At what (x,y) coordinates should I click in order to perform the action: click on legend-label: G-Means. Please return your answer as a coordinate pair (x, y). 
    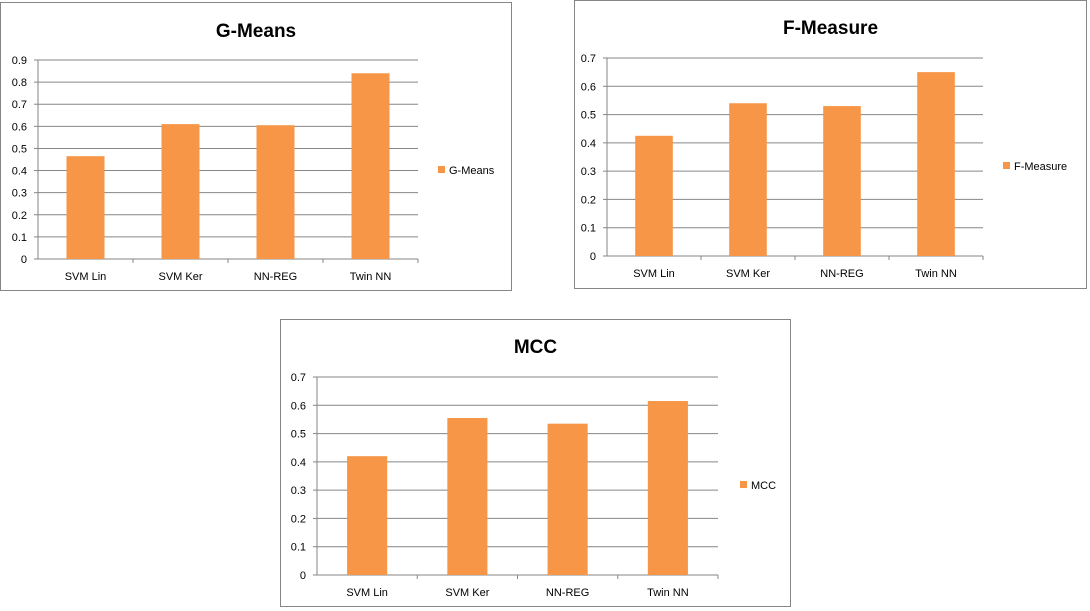
    Looking at the image, I should click on (472, 171).